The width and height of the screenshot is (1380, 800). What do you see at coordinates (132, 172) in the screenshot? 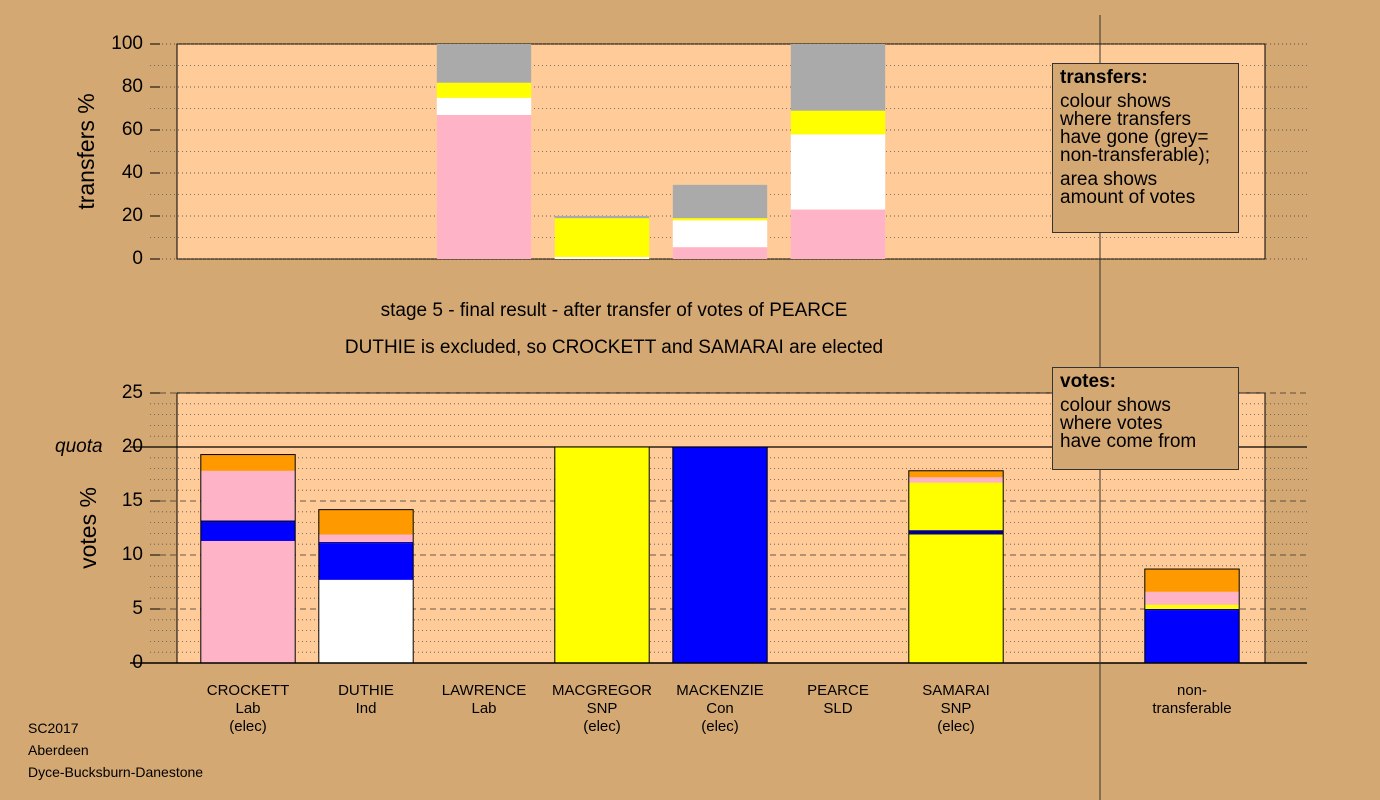
I see `y-tick-label: 40` at bounding box center [132, 172].